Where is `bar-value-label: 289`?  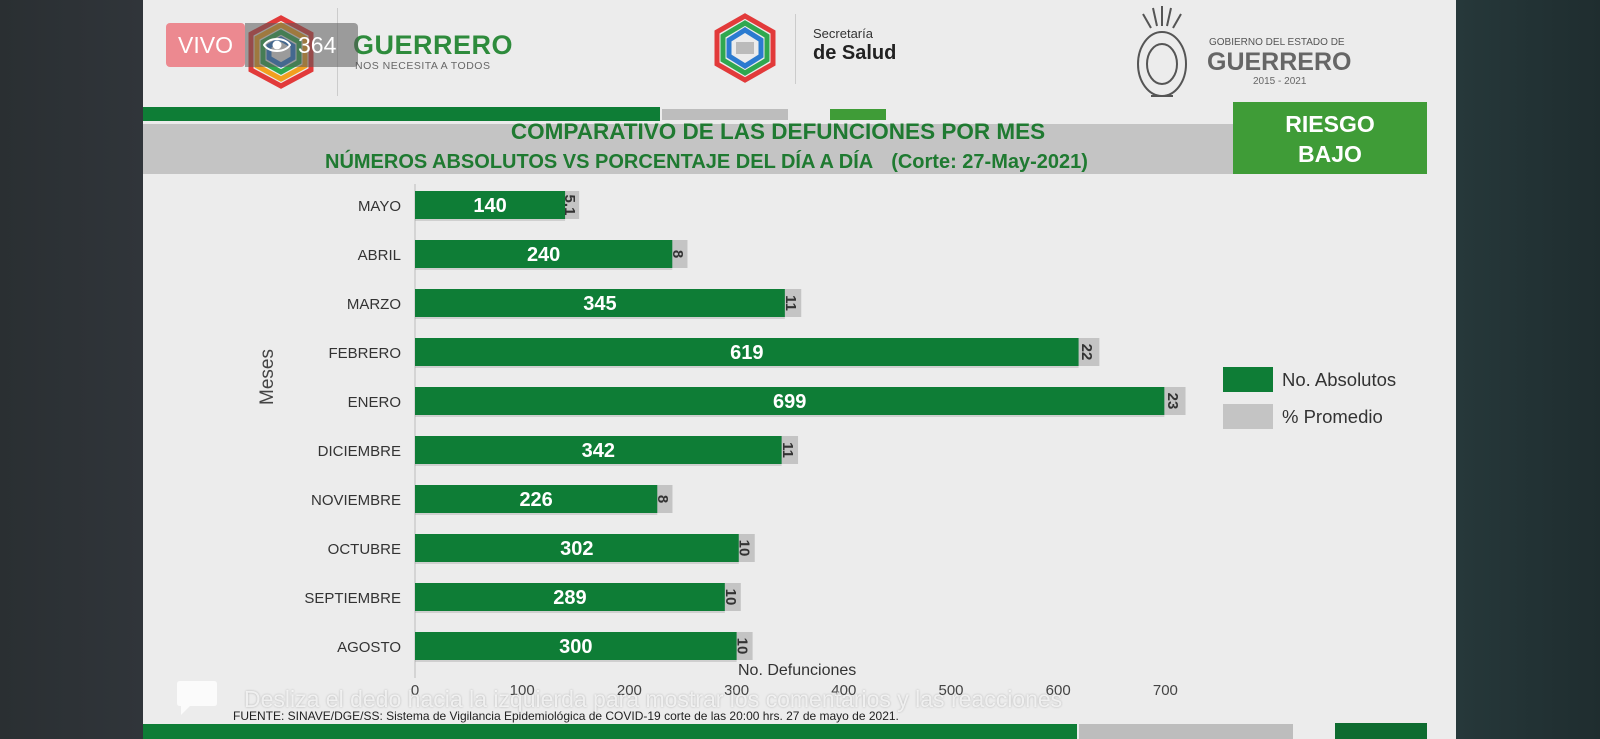
bar-value-label: 289 is located at coordinates (569, 598).